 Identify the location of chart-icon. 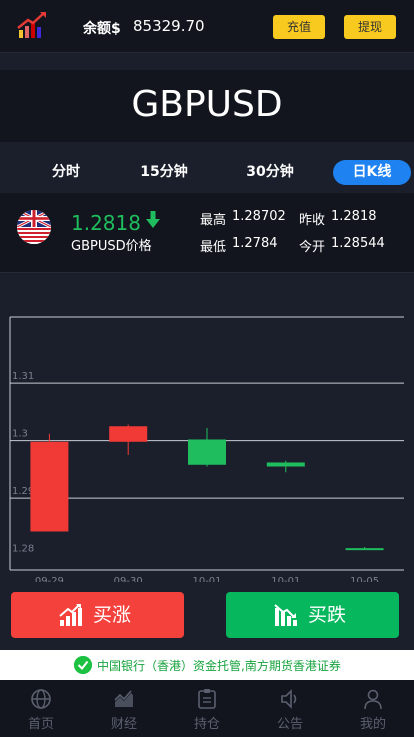
(123, 698).